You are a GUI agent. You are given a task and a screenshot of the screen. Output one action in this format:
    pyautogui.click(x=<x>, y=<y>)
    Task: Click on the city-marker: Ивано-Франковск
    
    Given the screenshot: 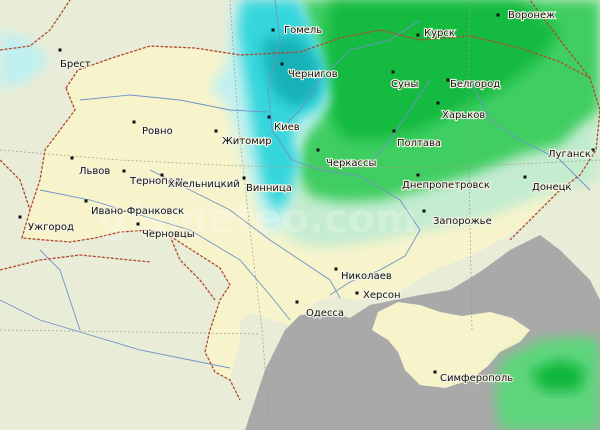 What is the action you would take?
    pyautogui.click(x=134, y=208)
    